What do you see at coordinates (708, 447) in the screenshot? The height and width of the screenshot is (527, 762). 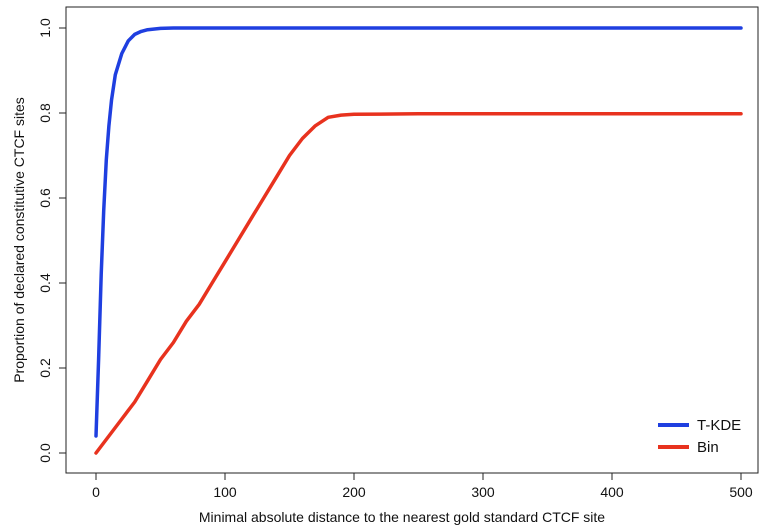 I see `legend-label: Bin` at bounding box center [708, 447].